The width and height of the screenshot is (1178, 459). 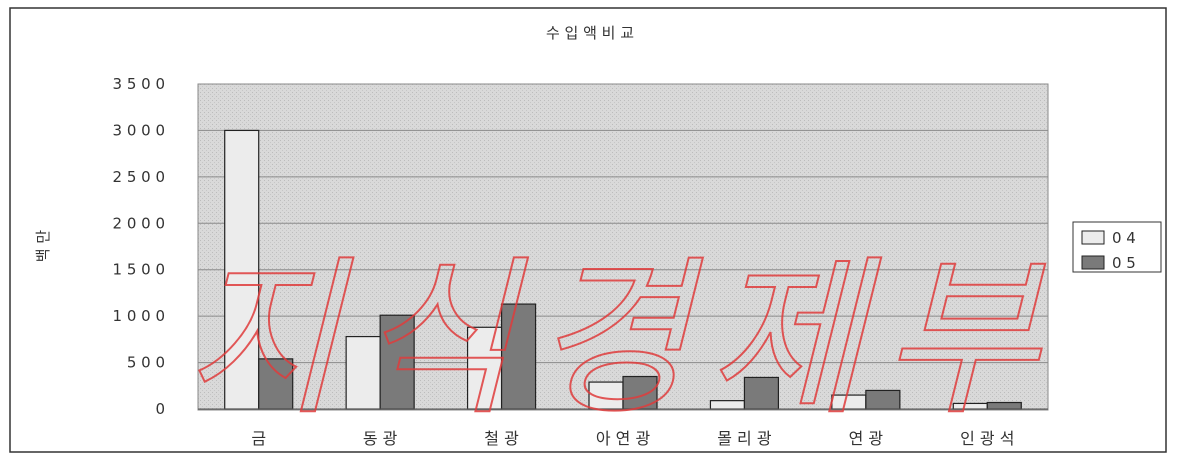 What do you see at coordinates (501, 438) in the screenshot?
I see `x-tick-label: 철 광` at bounding box center [501, 438].